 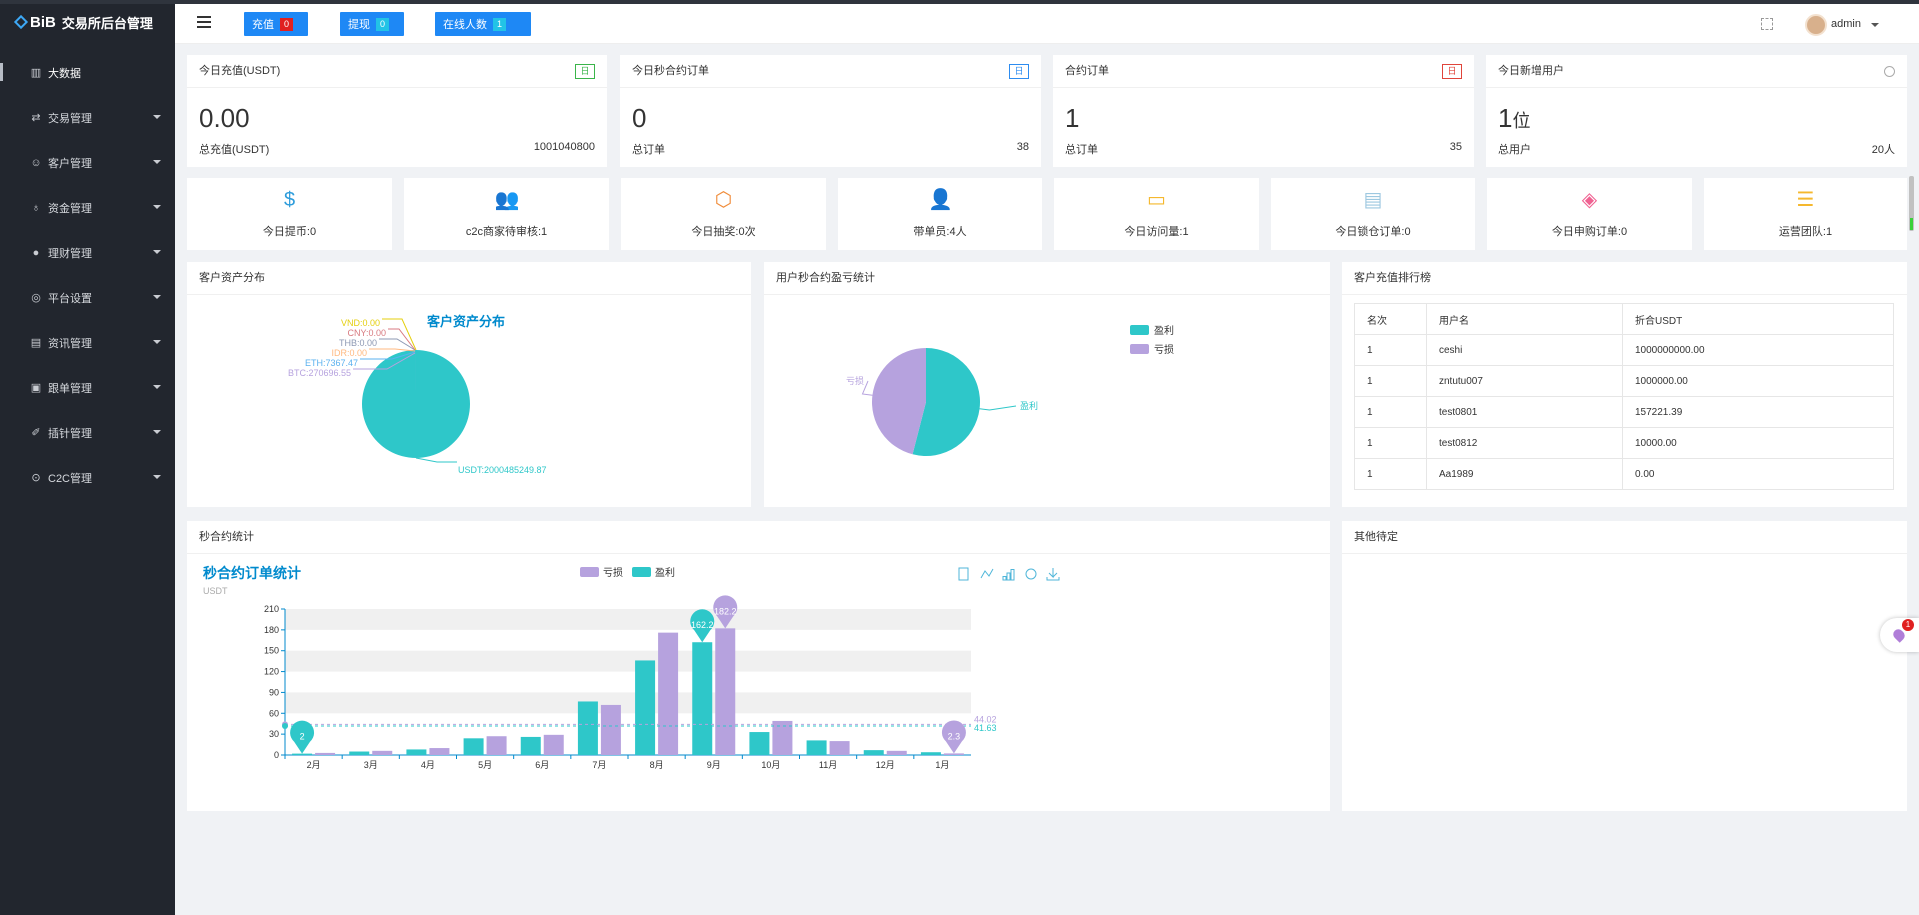 What do you see at coordinates (963, 574) in the screenshot?
I see `data-view-icon` at bounding box center [963, 574].